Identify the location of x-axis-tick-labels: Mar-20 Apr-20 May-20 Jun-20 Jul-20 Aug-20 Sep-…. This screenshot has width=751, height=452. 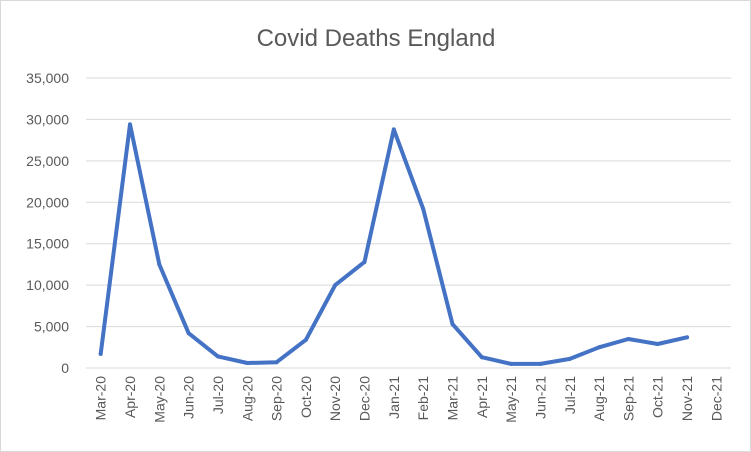
(409, 399).